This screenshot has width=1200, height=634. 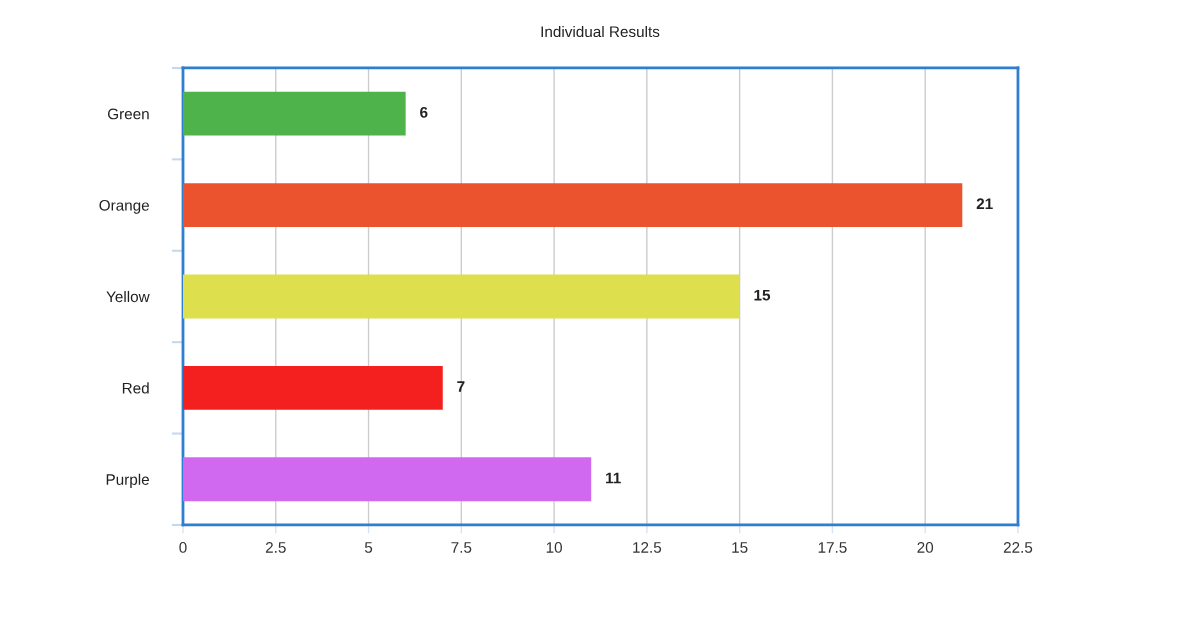 I want to click on x-tick-label: 5, so click(x=368, y=547).